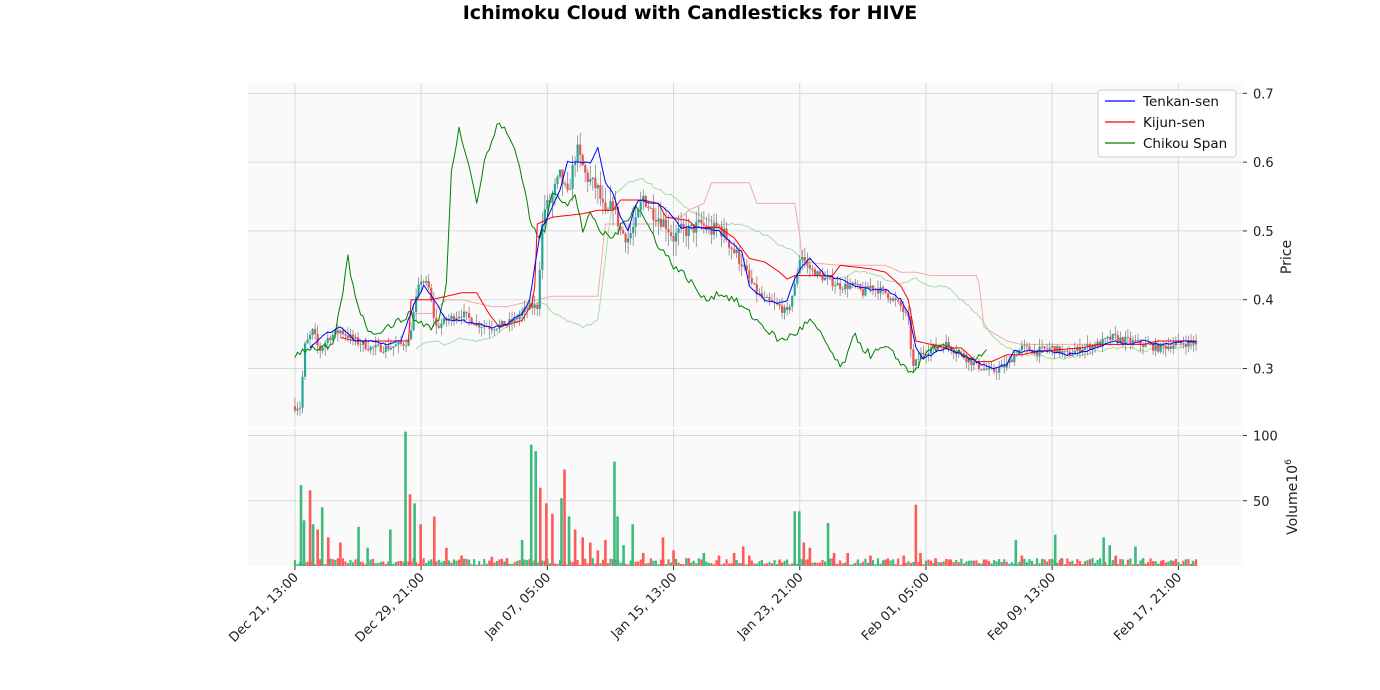 Image resolution: width=1380 pixels, height=690 pixels. I want to click on x-tick-label: Jan 23, 21:00, so click(770, 606).